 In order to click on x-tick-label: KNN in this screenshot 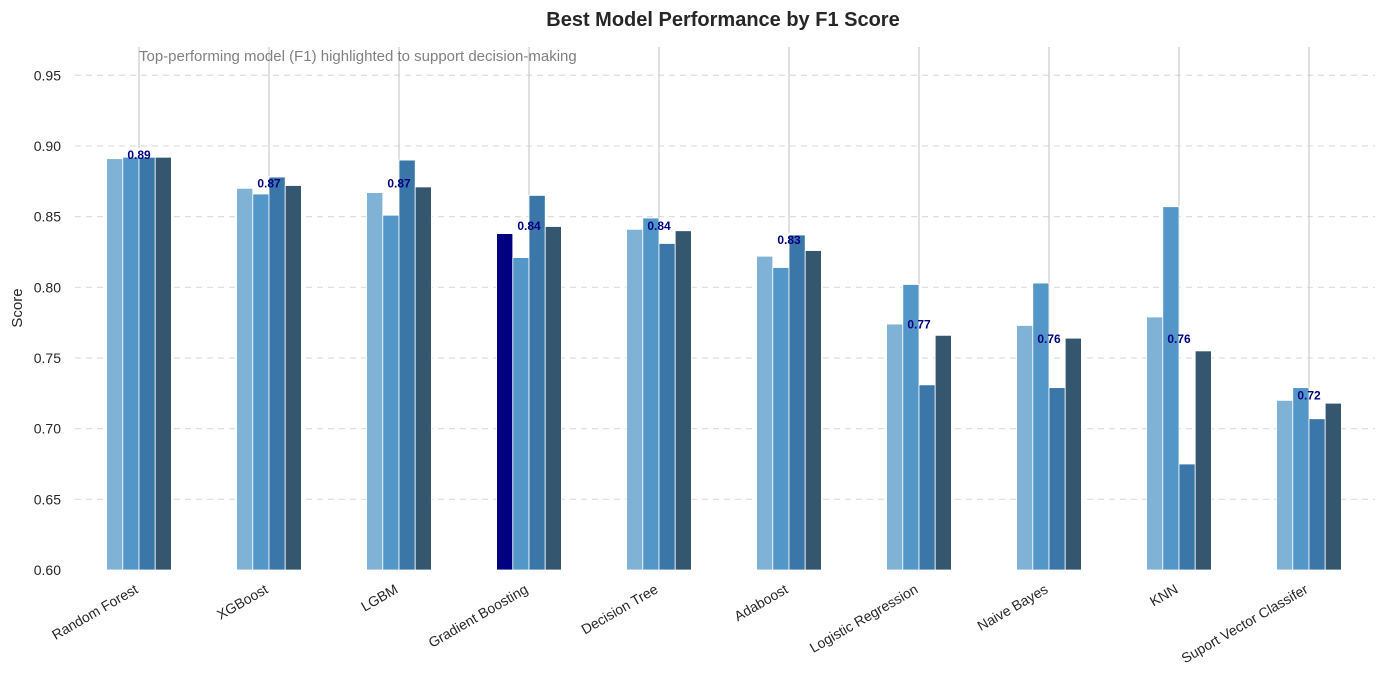, I will do `click(1164, 595)`.